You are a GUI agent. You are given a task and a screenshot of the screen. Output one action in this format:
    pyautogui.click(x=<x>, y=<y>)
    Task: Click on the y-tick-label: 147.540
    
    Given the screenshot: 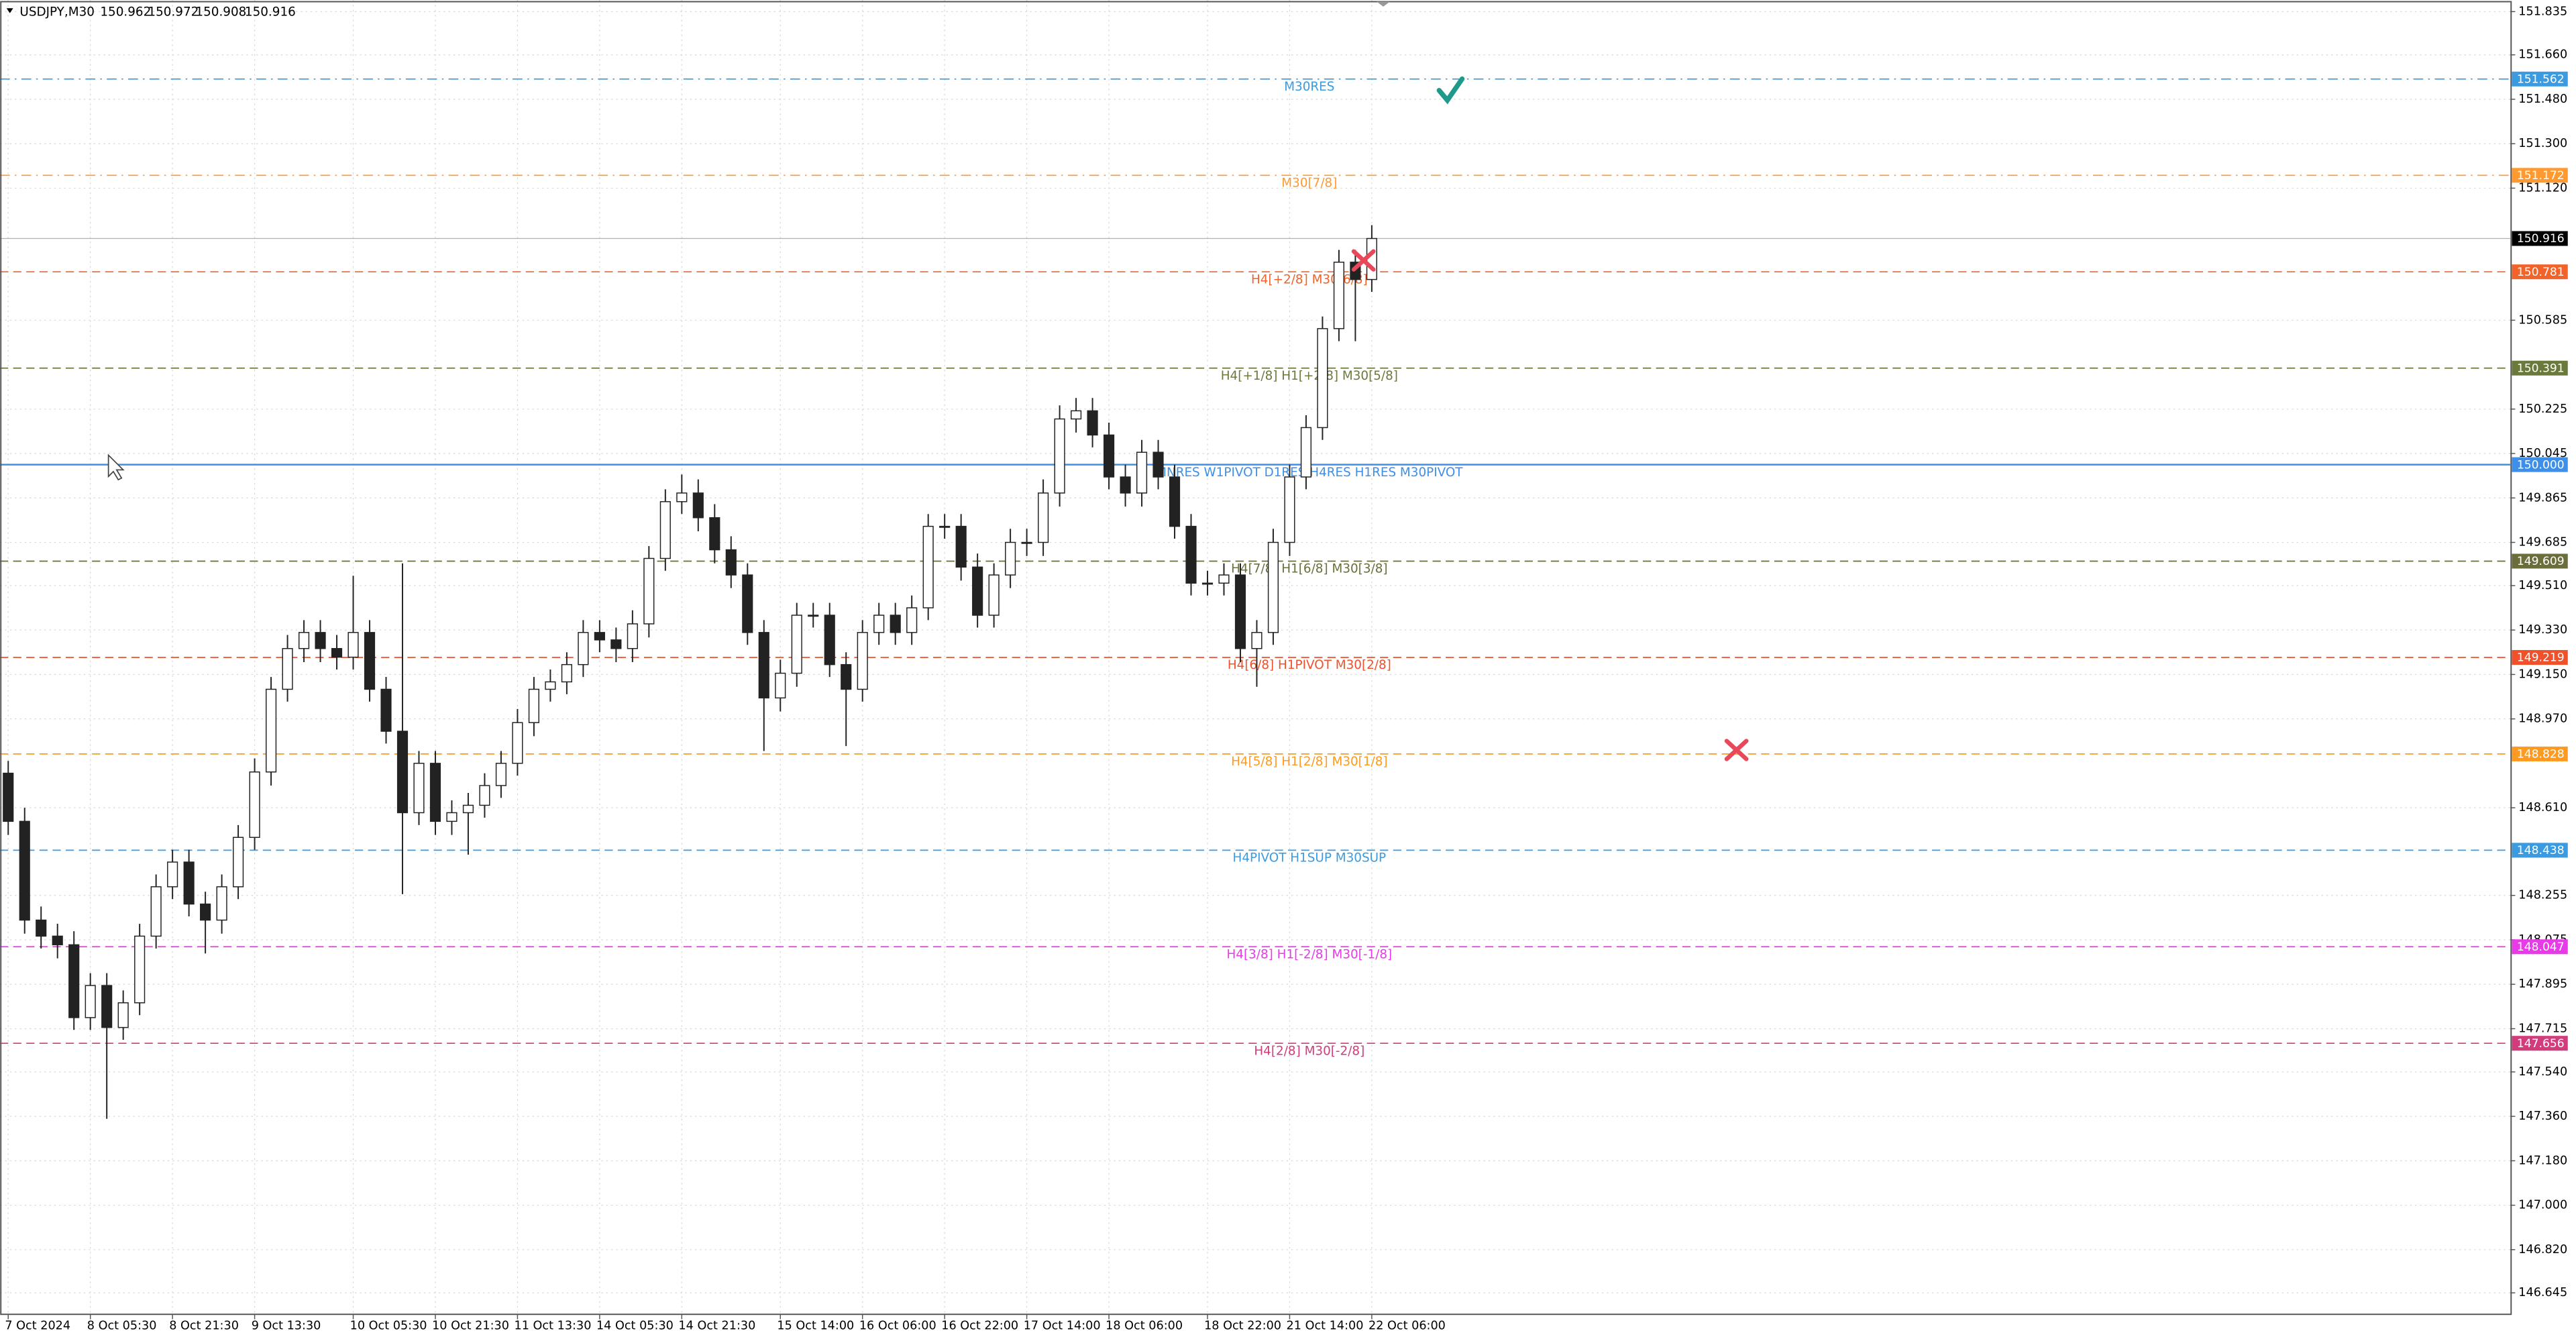 What is the action you would take?
    pyautogui.click(x=2542, y=1072)
    